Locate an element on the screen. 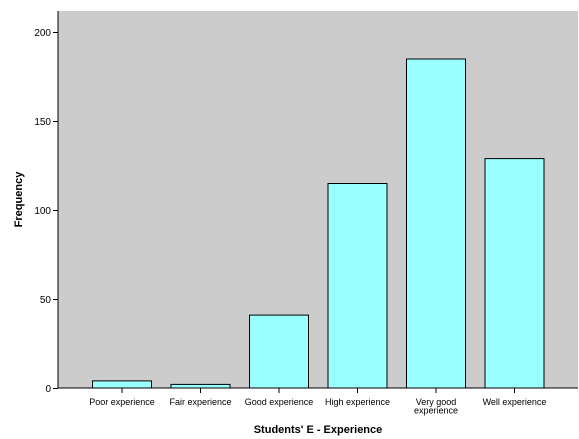 The width and height of the screenshot is (579, 439). y-tick-label-3: 150 is located at coordinates (42, 122).